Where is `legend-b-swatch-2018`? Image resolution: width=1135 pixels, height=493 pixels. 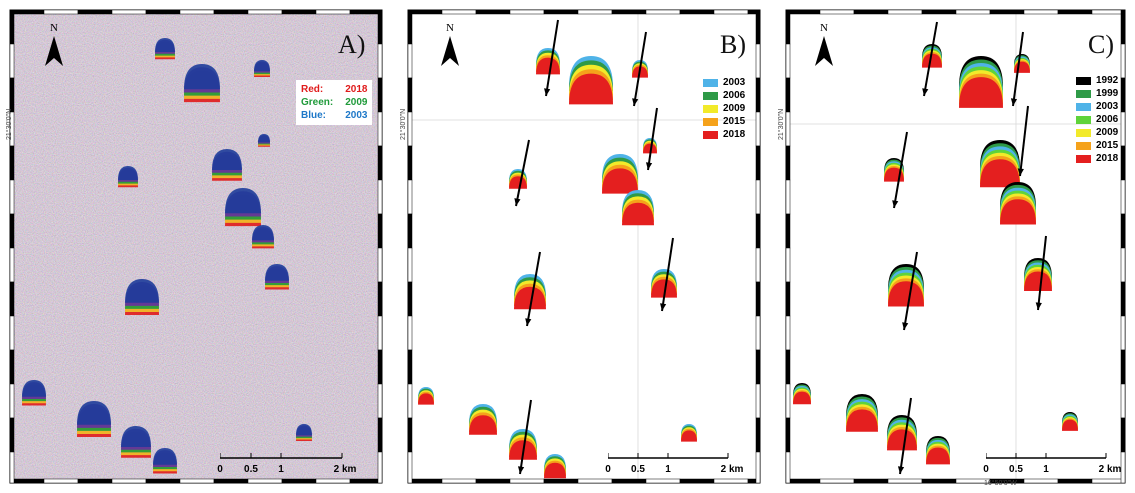
legend-b-swatch-2018 is located at coordinates (710, 134).